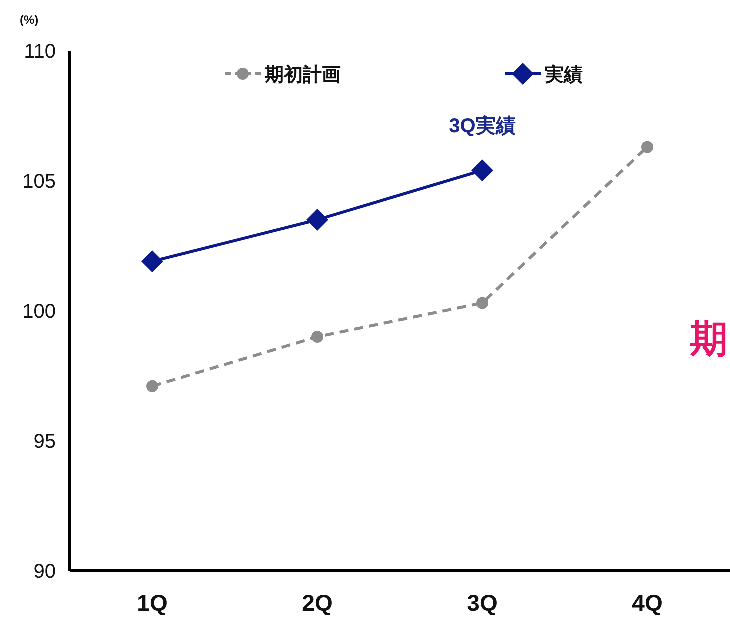  What do you see at coordinates (39, 312) in the screenshot?
I see `y-tick-label: 100` at bounding box center [39, 312].